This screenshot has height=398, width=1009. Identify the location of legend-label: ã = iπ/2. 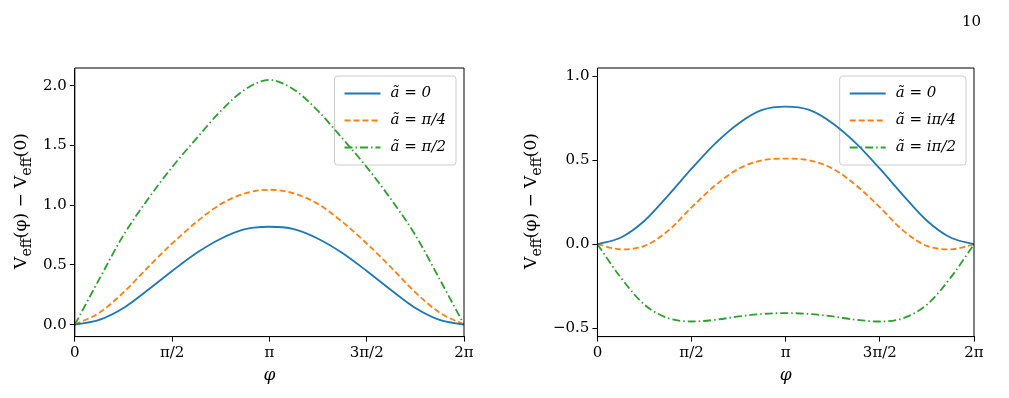
(926, 146).